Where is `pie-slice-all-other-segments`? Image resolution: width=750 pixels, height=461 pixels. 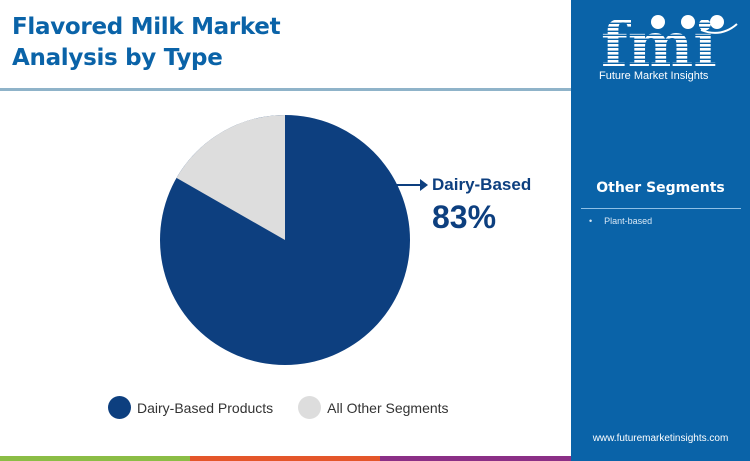
pie-slice-all-other-segments is located at coordinates (231, 177).